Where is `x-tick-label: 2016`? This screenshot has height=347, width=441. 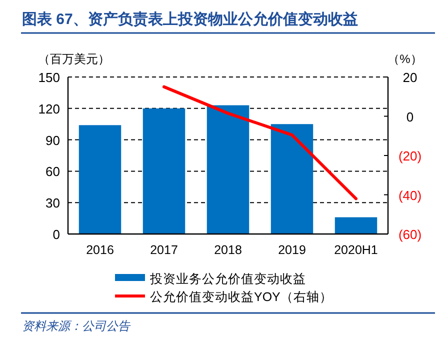 x-tick-label: 2016 is located at coordinates (100, 250).